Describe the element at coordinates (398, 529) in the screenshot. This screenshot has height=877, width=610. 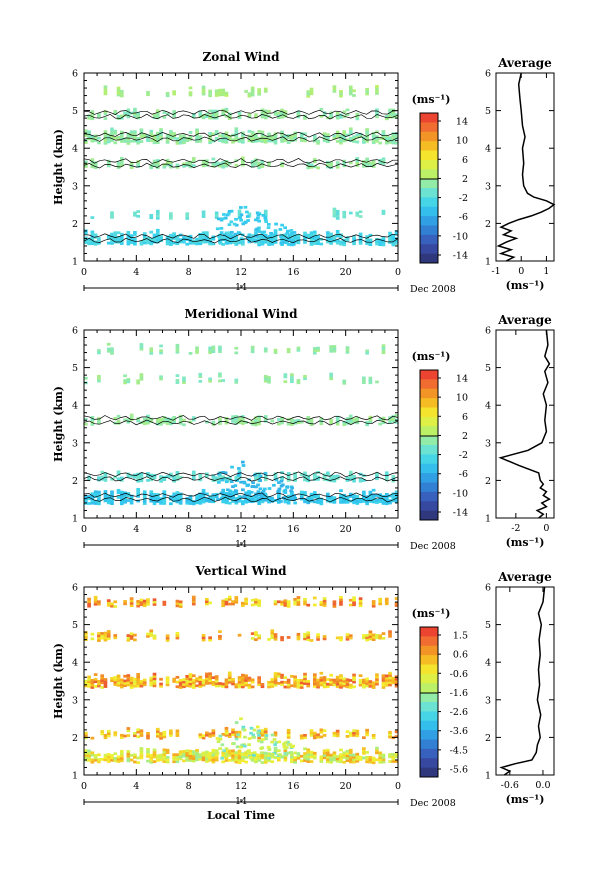
I see `x-tick-label: 0` at that location.